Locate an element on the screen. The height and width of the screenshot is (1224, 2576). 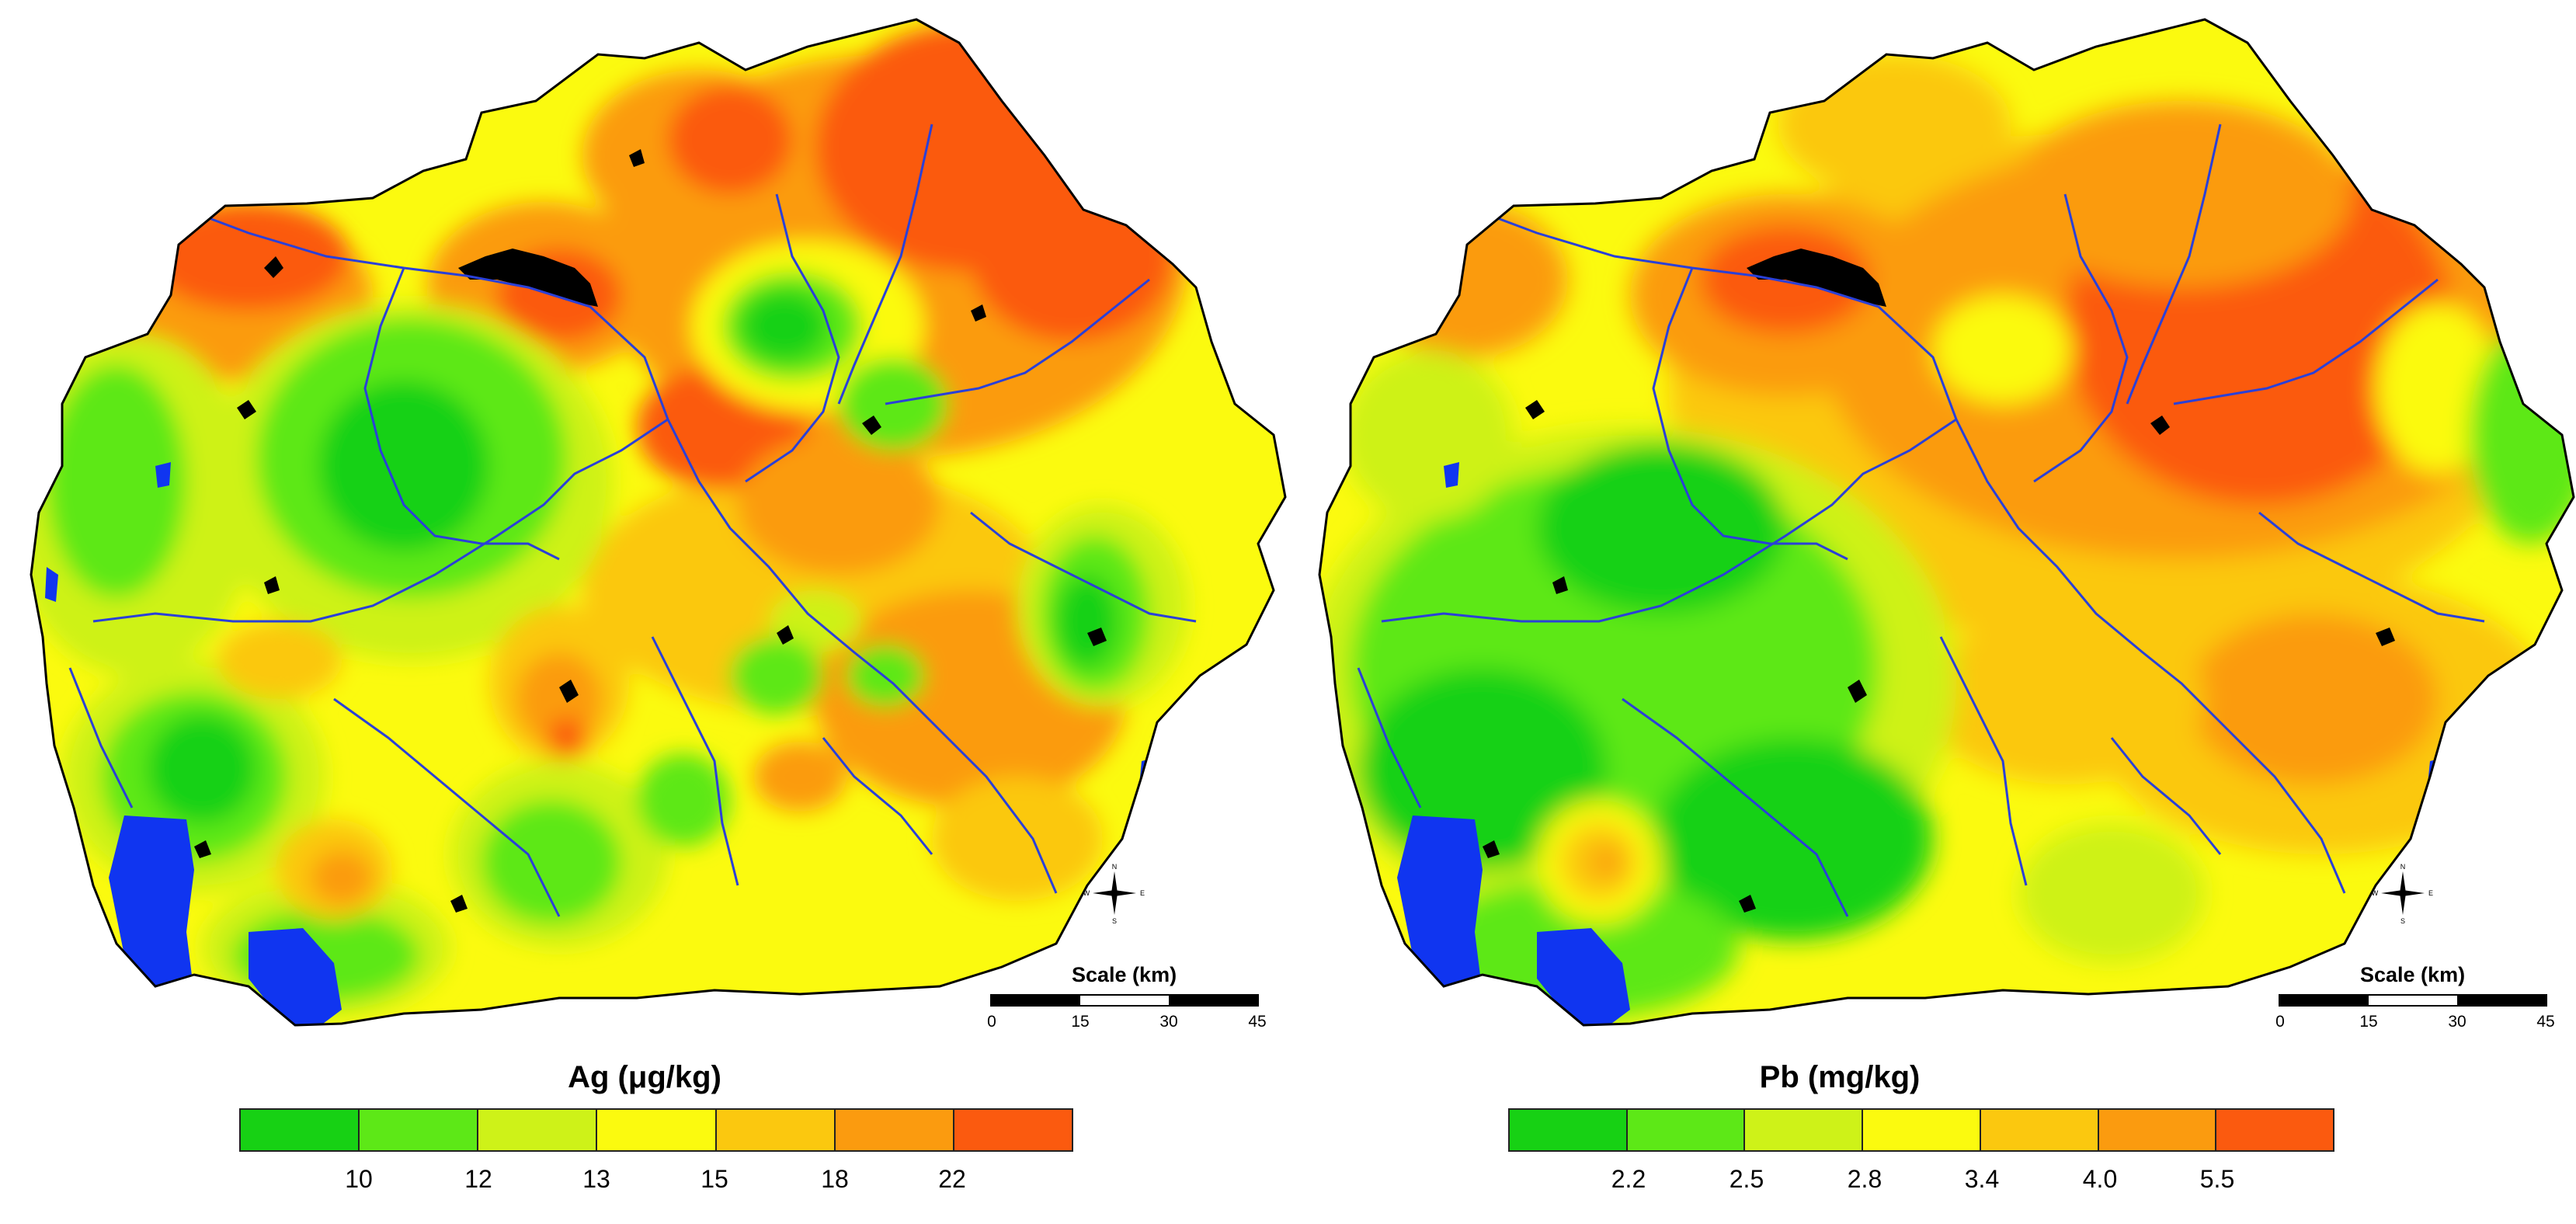
legend-break-label: 5.5 is located at coordinates (2217, 1179).